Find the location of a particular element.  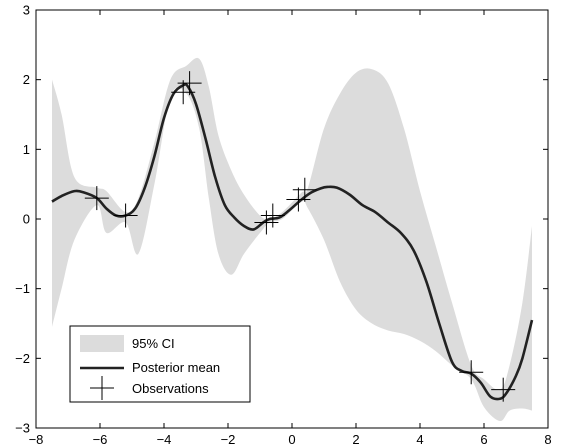

x-tick-label: −4 is located at coordinates (164, 439).